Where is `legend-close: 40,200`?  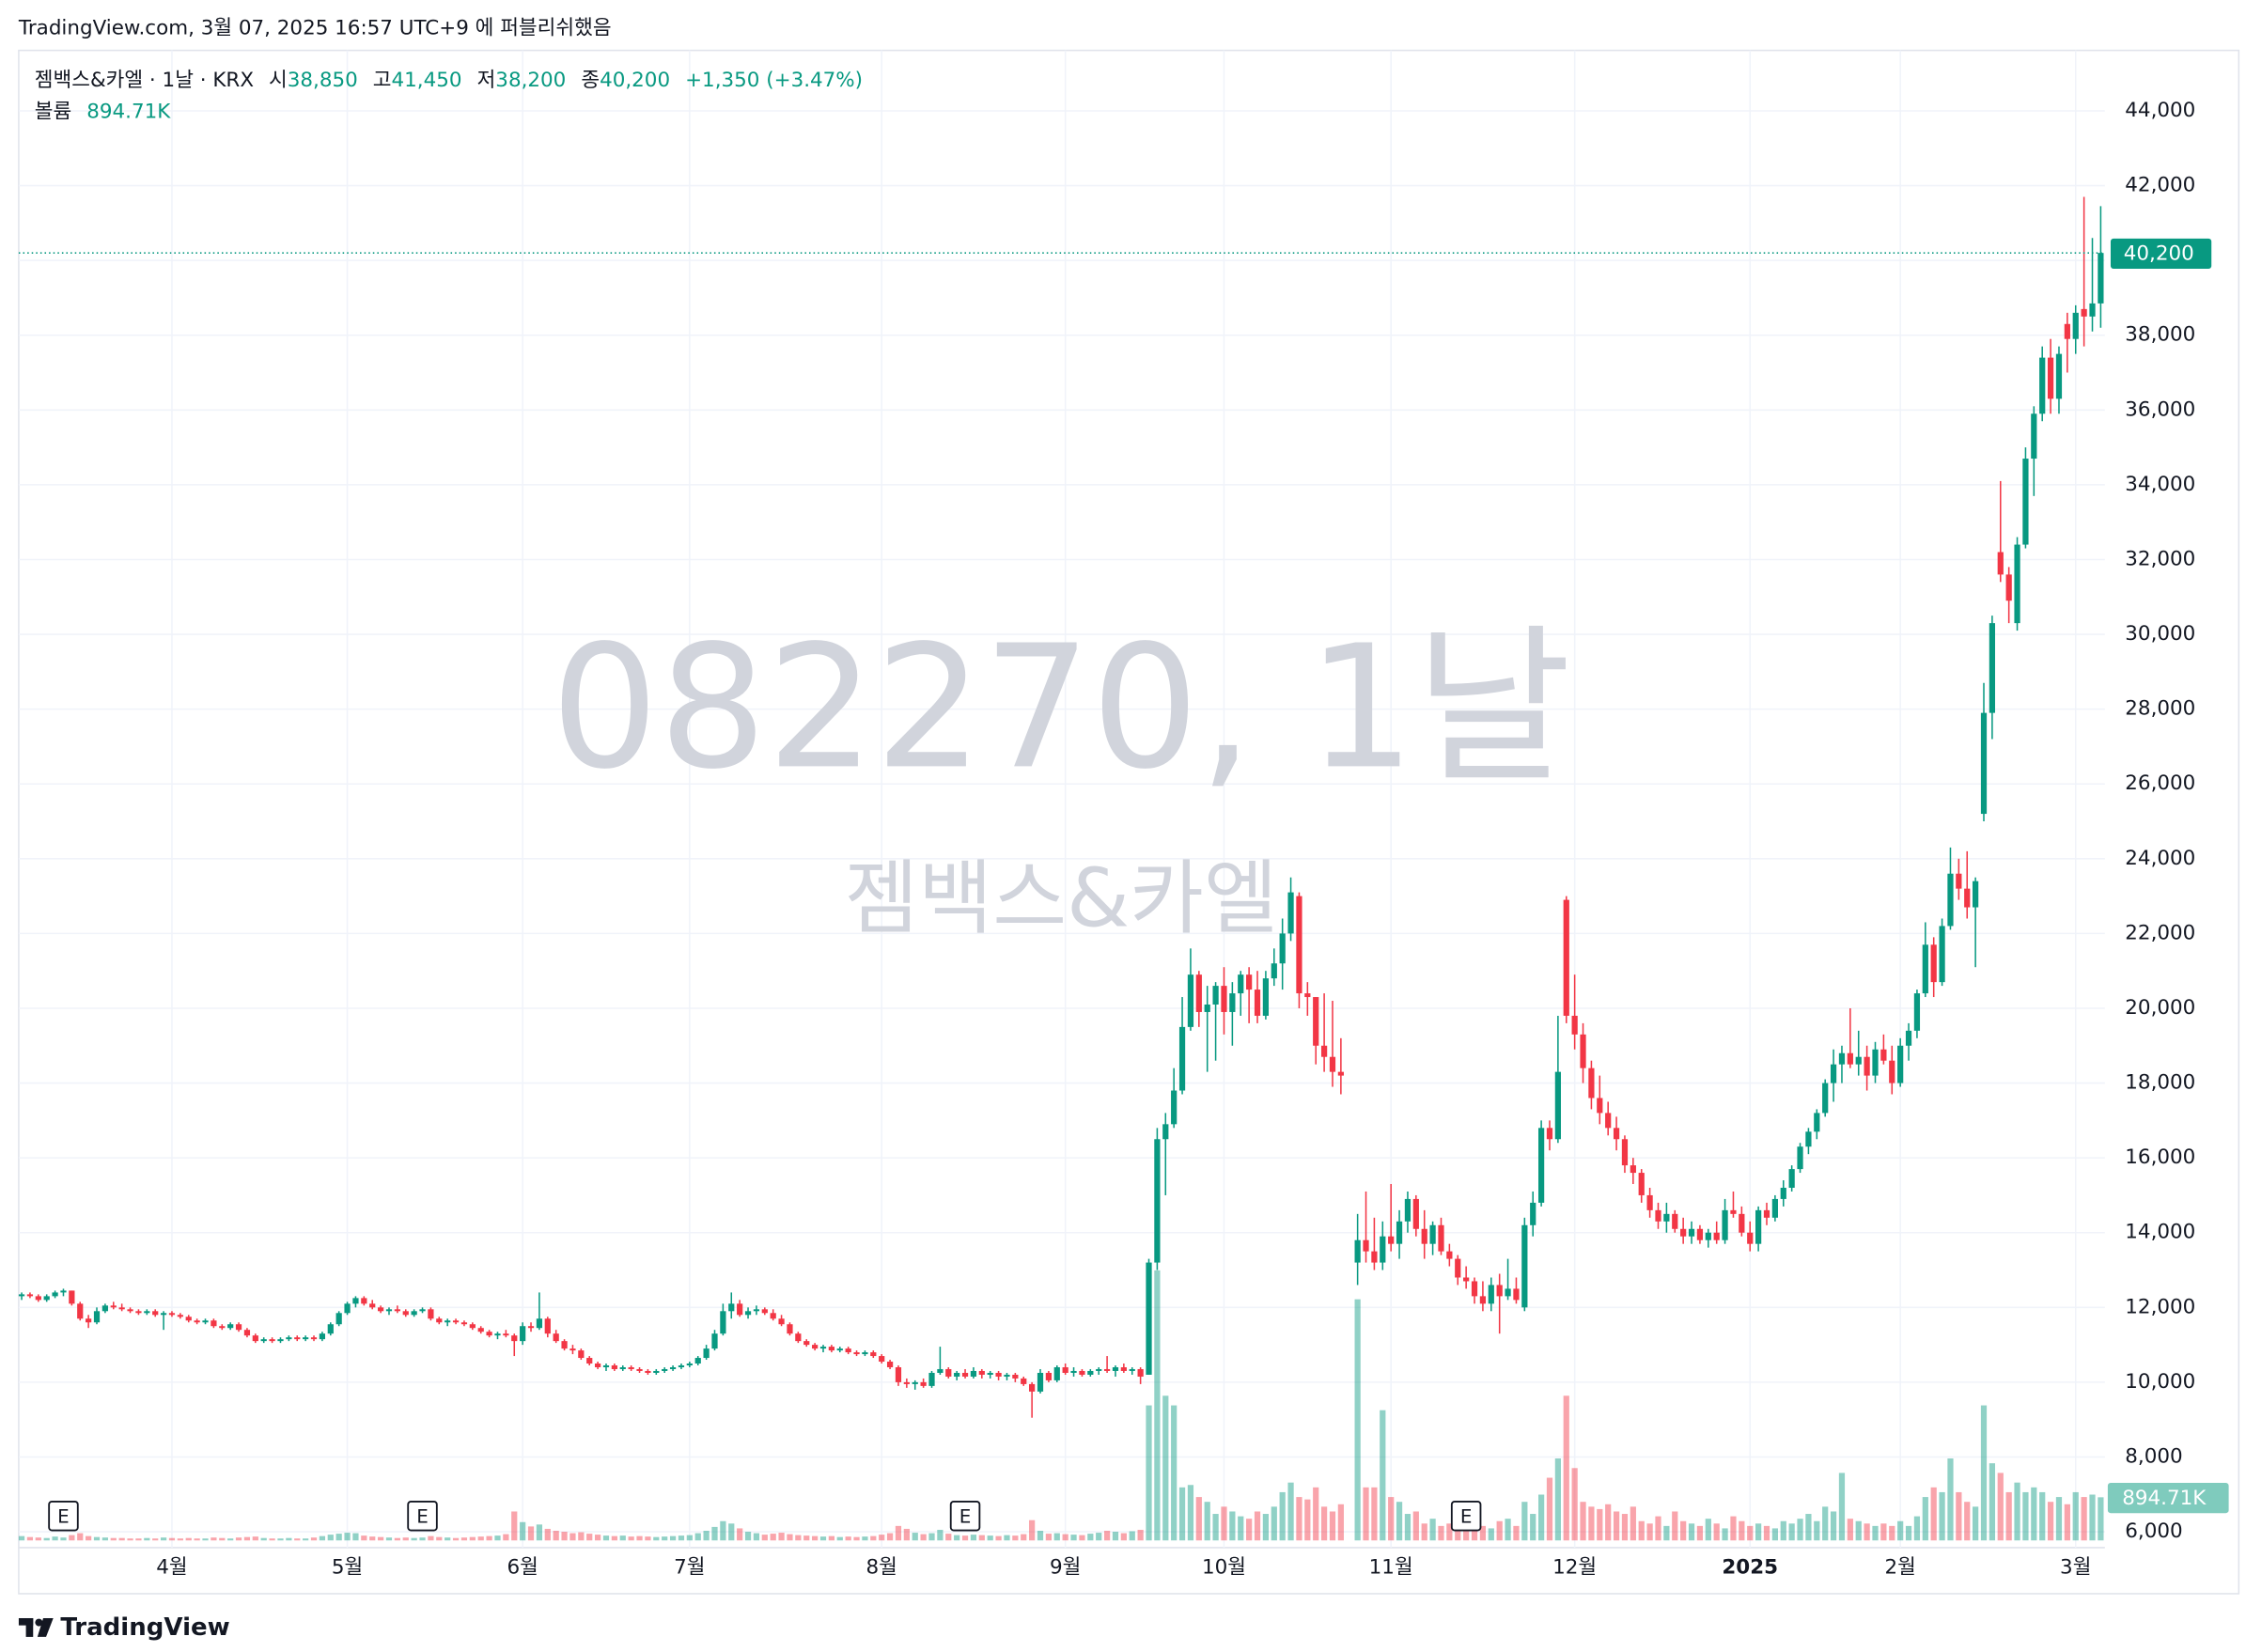 legend-close: 40,200 is located at coordinates (635, 80).